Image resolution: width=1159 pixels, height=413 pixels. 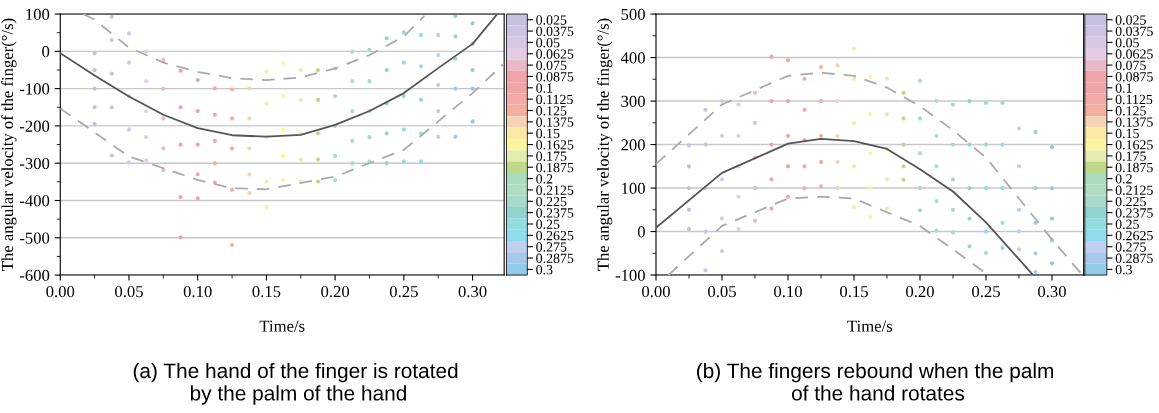 What do you see at coordinates (632, 58) in the screenshot?
I see `y-tick-label: 400` at bounding box center [632, 58].